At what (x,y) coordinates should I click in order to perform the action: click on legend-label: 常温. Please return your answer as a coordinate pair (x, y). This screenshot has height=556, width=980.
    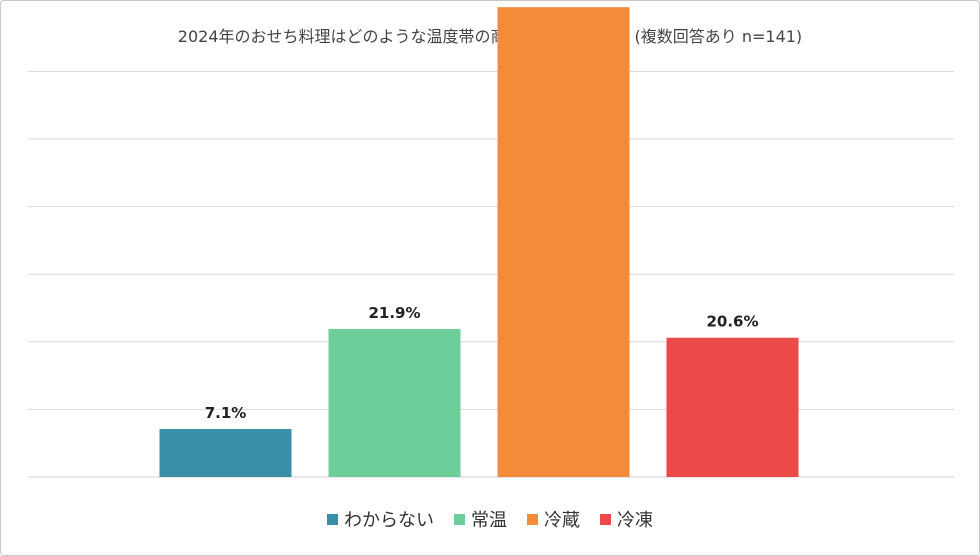
    Looking at the image, I should click on (489, 520).